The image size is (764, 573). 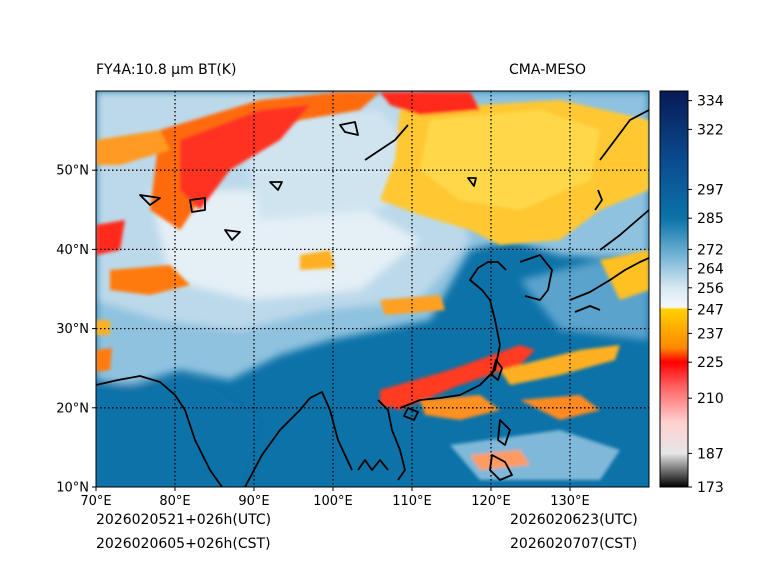 What do you see at coordinates (72, 329) in the screenshot?
I see `y-tick-label: 30°N` at bounding box center [72, 329].